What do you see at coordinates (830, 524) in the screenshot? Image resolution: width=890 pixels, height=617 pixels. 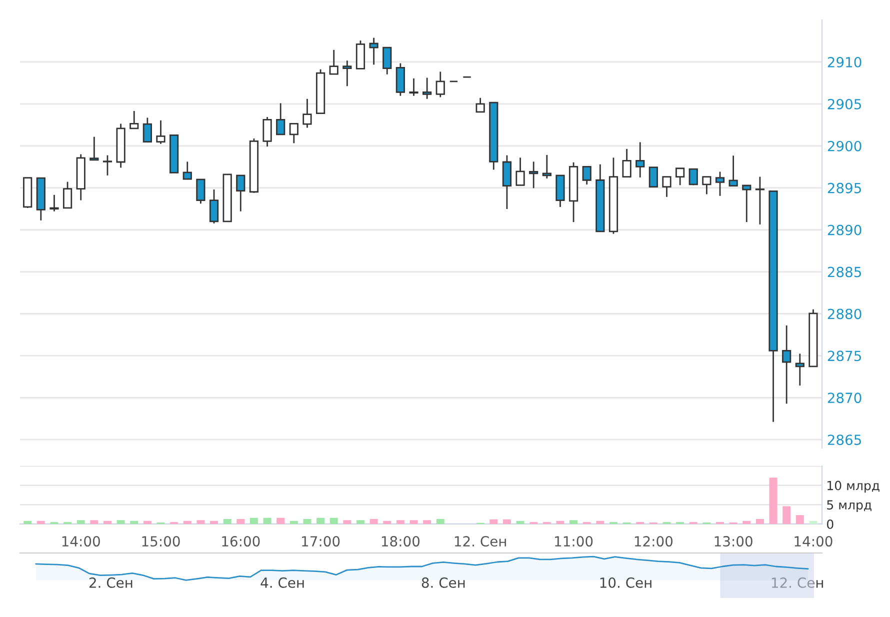 I see `y-tick-label: 0` at bounding box center [830, 524].